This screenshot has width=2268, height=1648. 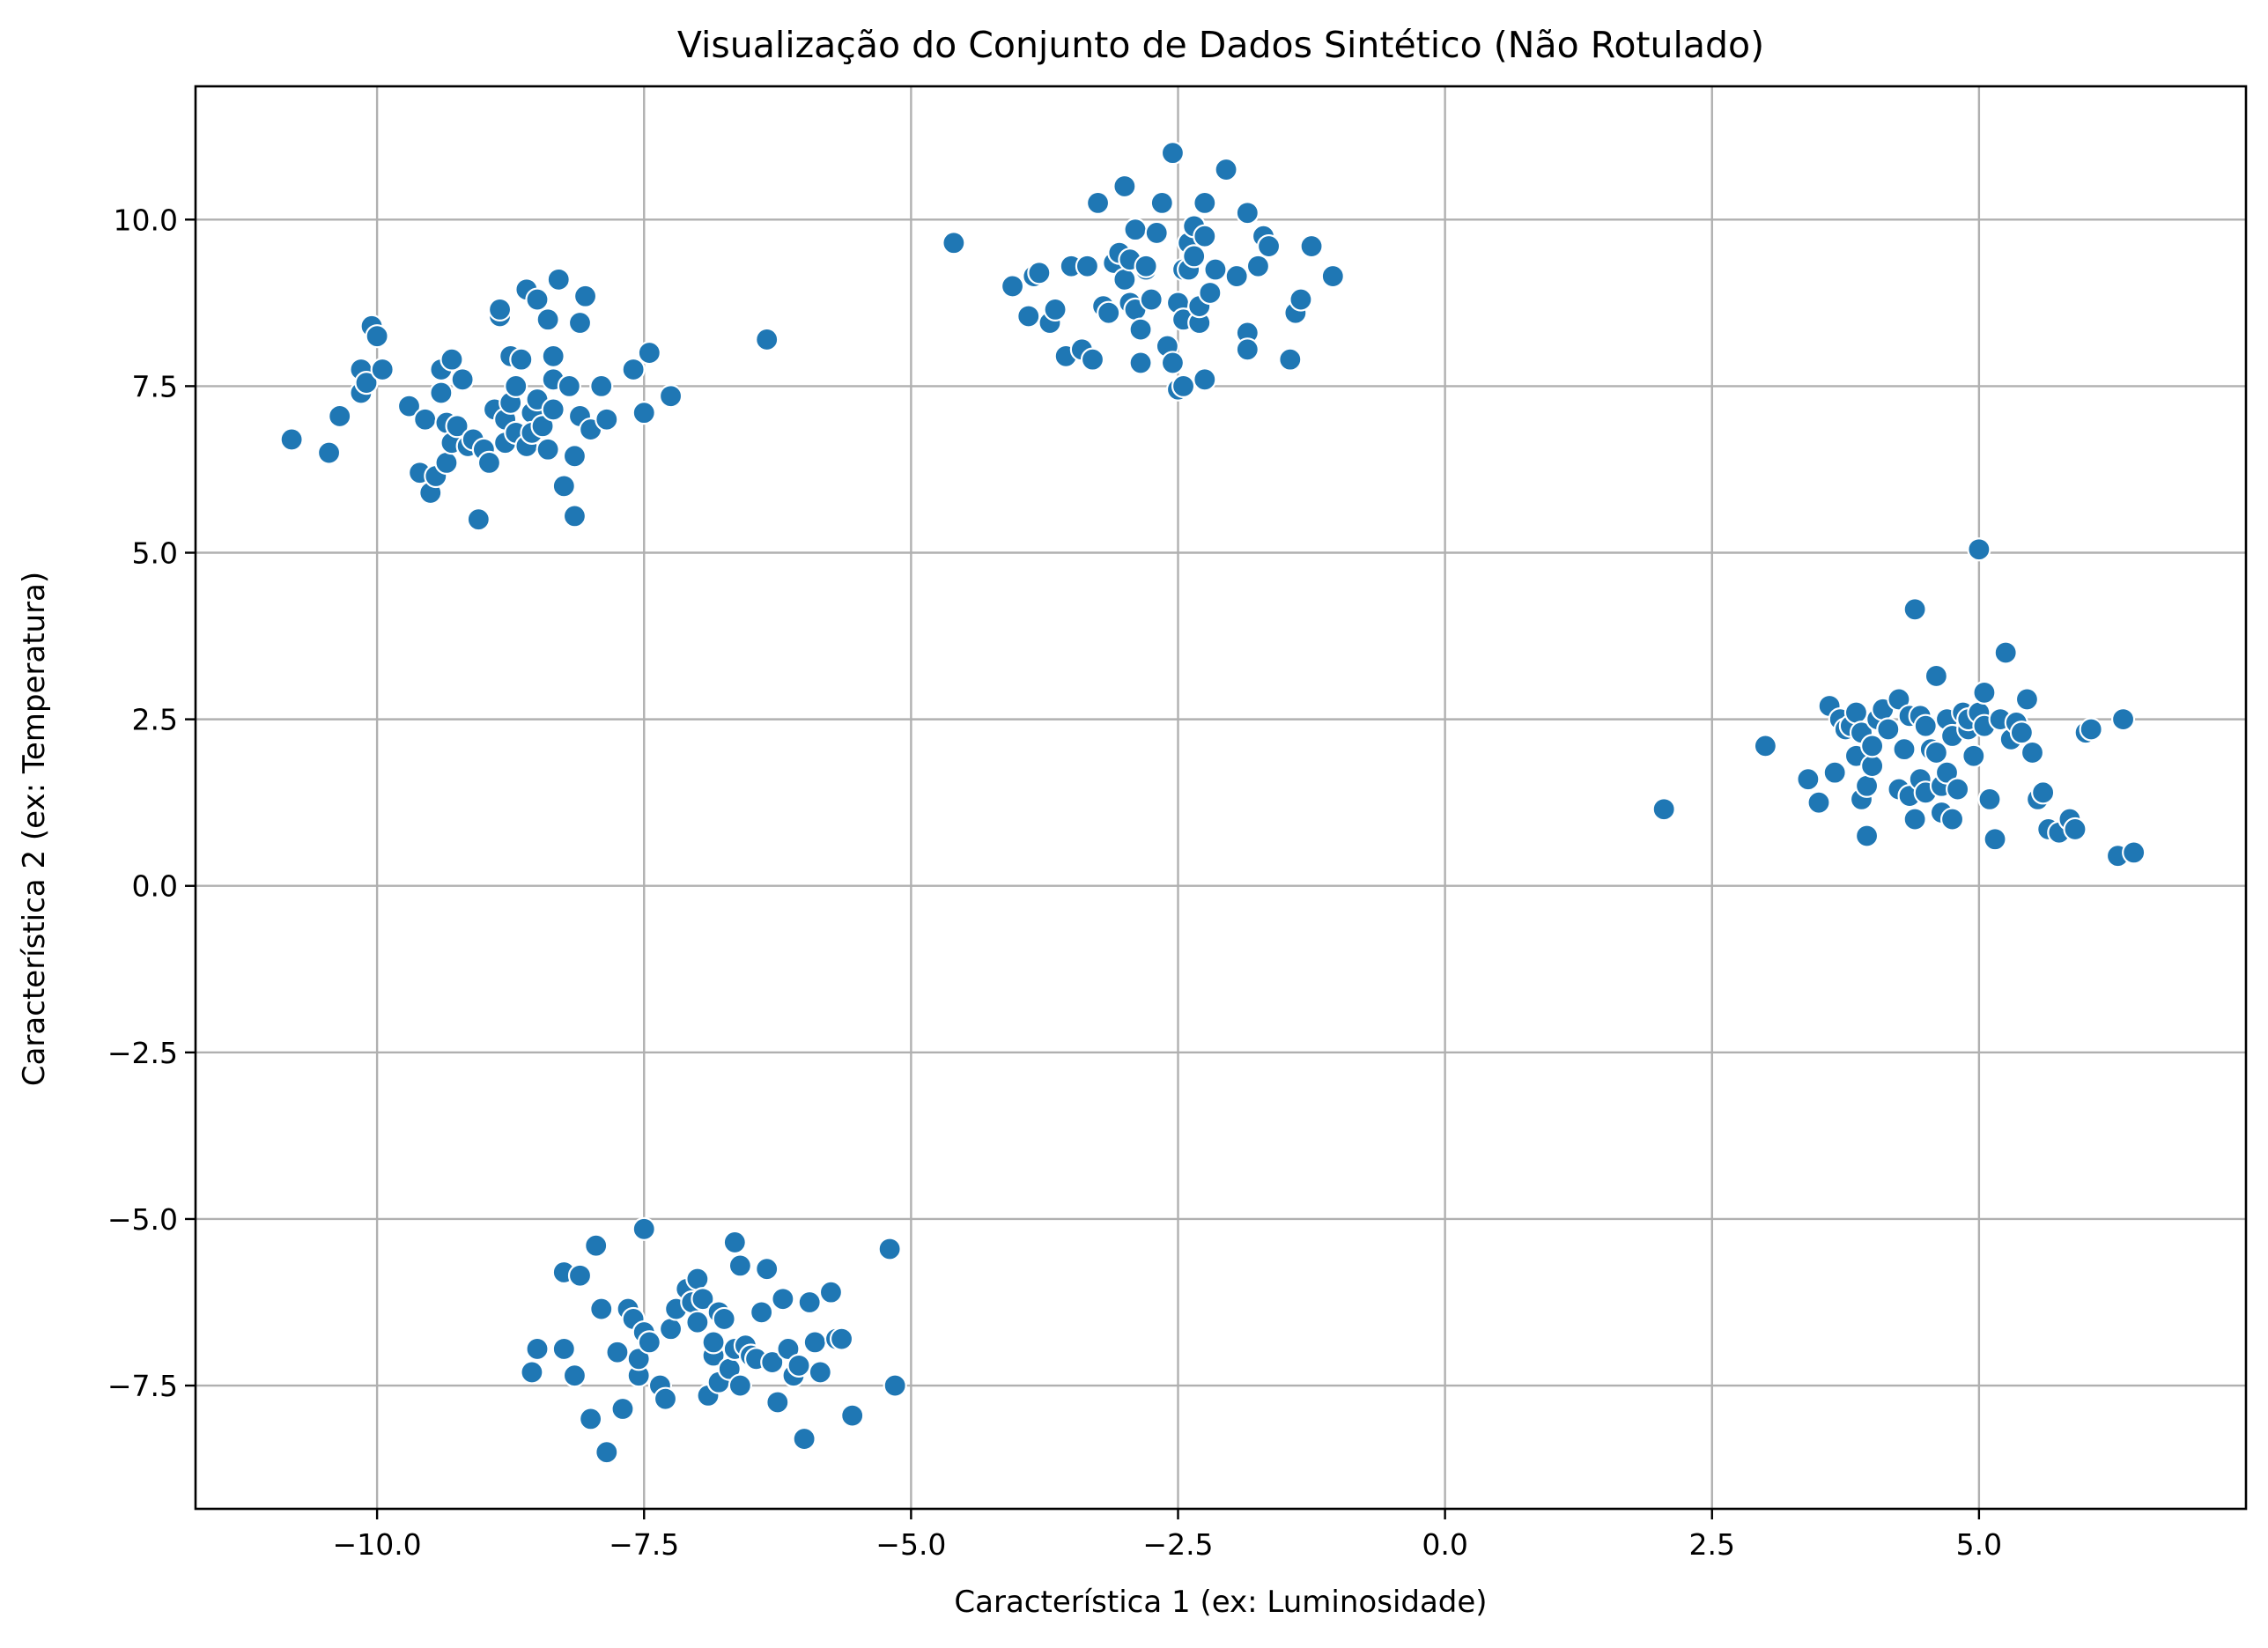 I want to click on y-tick-label: 5.0, so click(x=155, y=553).